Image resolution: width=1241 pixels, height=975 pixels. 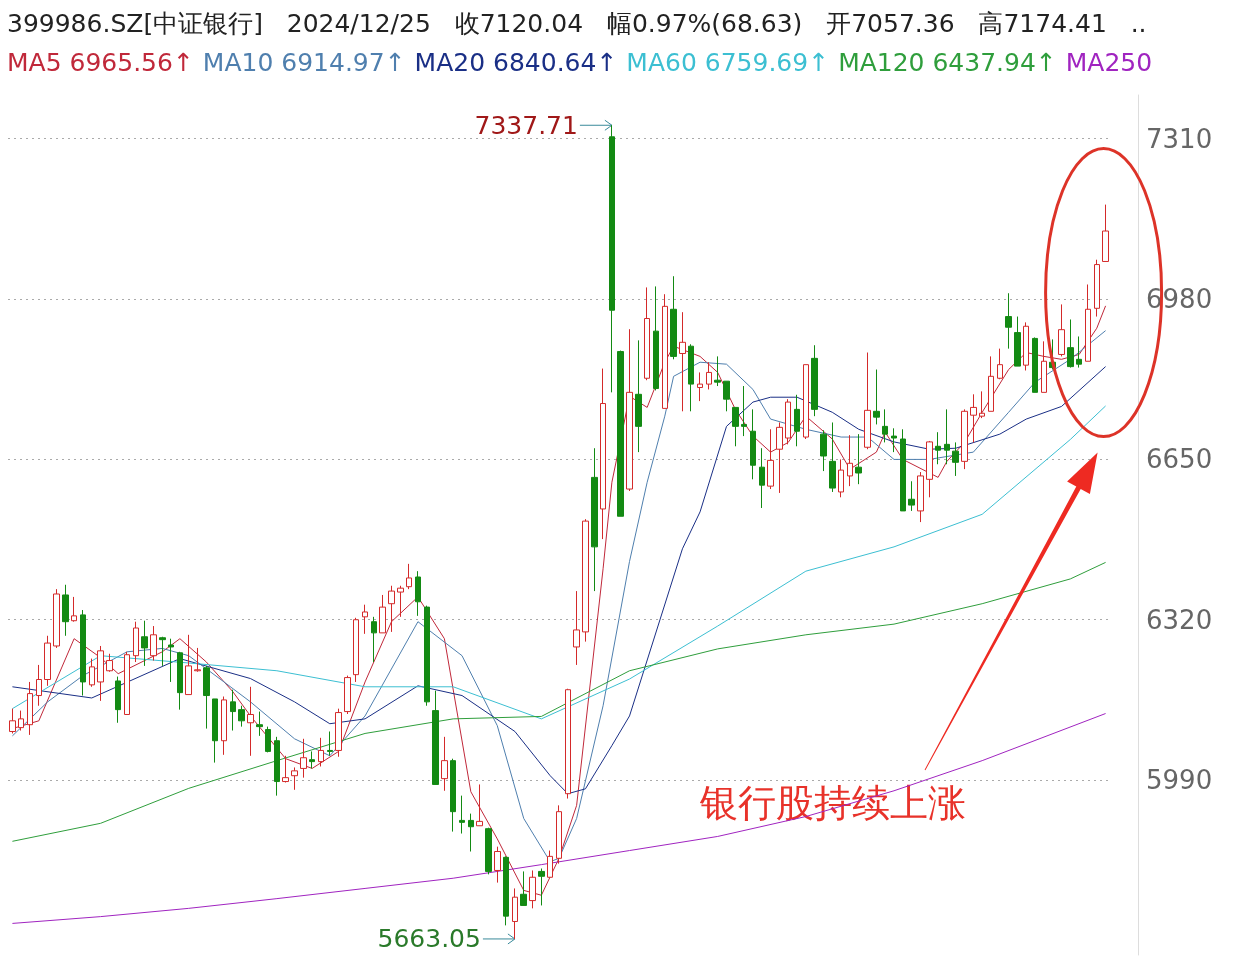 What do you see at coordinates (516, 62) in the screenshot?
I see `text: MA20 6840.64↑` at bounding box center [516, 62].